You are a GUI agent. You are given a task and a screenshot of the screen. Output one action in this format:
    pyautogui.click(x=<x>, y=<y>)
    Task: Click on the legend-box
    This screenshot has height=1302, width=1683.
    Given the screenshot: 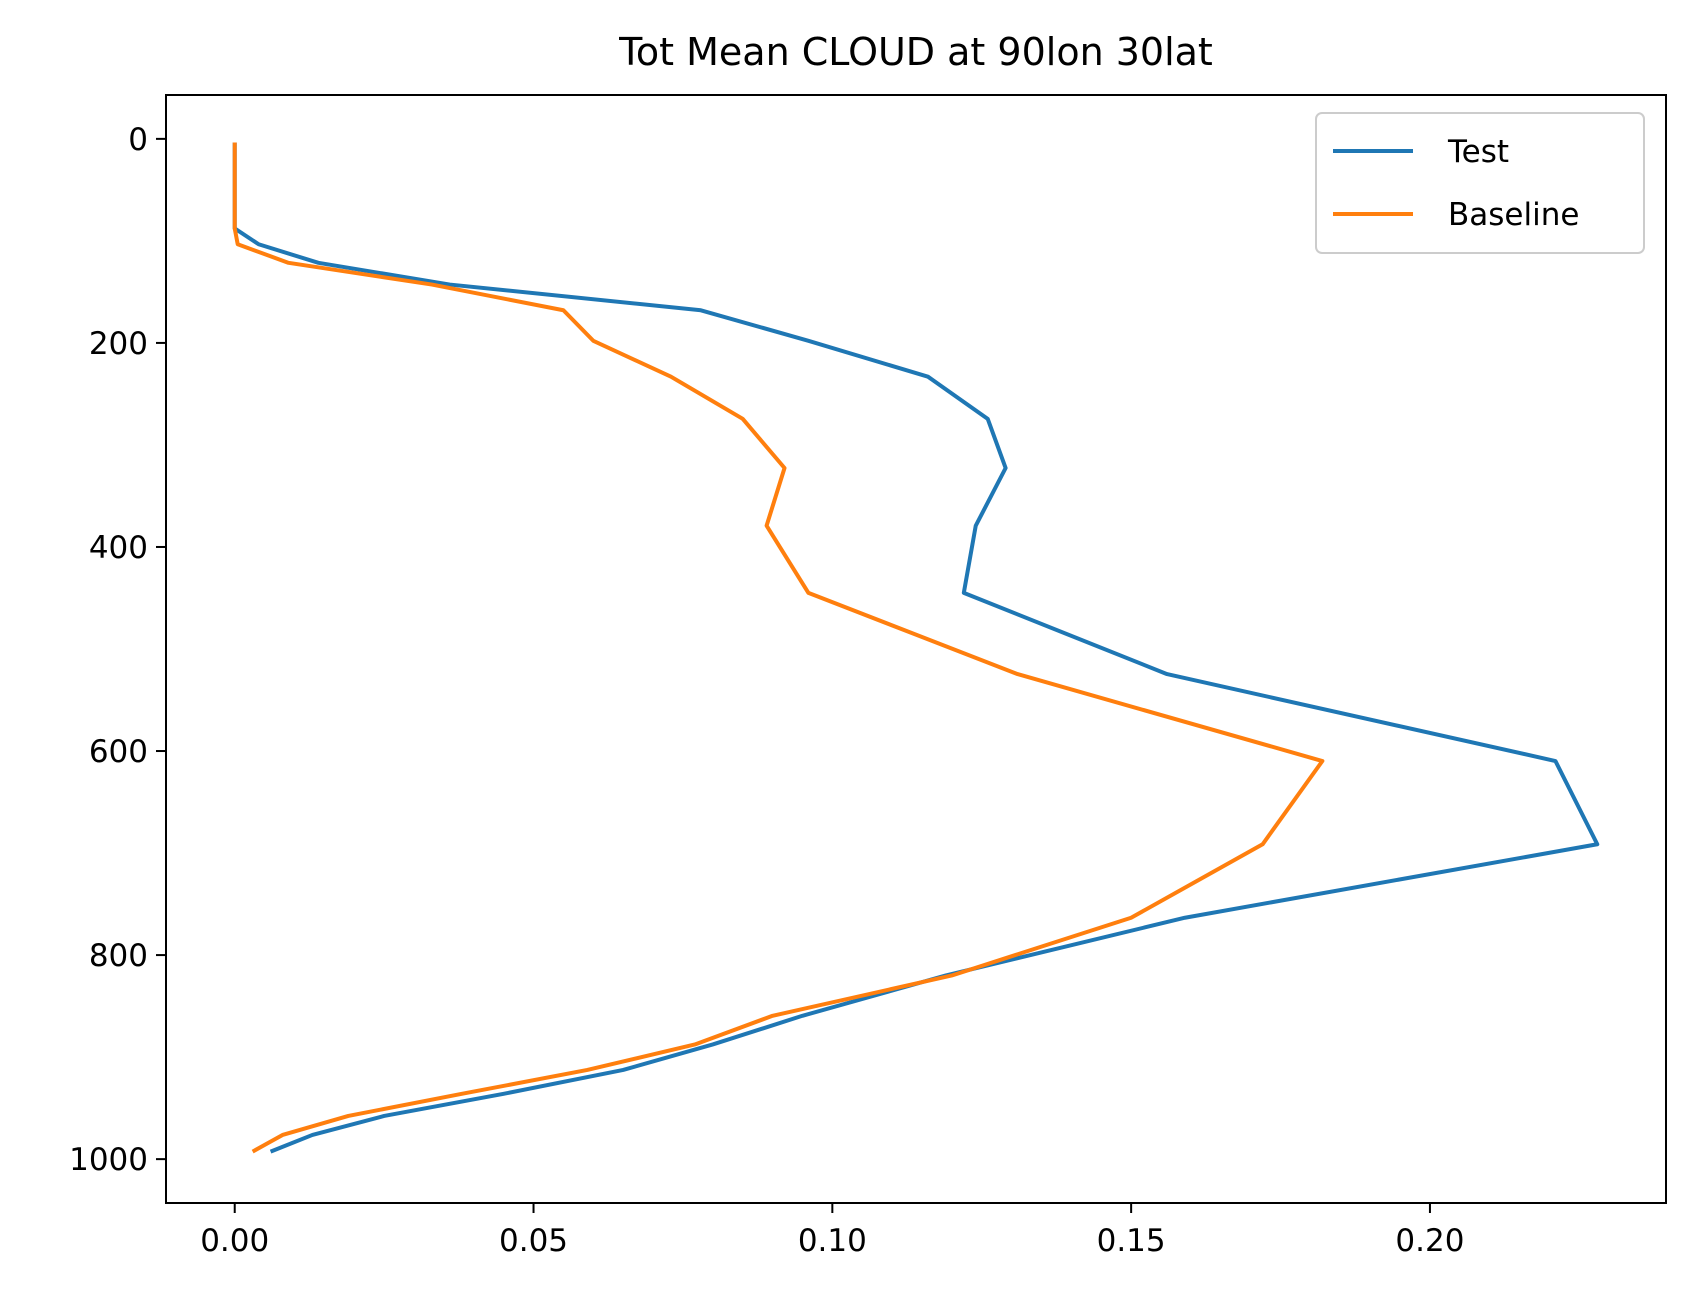 What is the action you would take?
    pyautogui.click(x=1480, y=183)
    